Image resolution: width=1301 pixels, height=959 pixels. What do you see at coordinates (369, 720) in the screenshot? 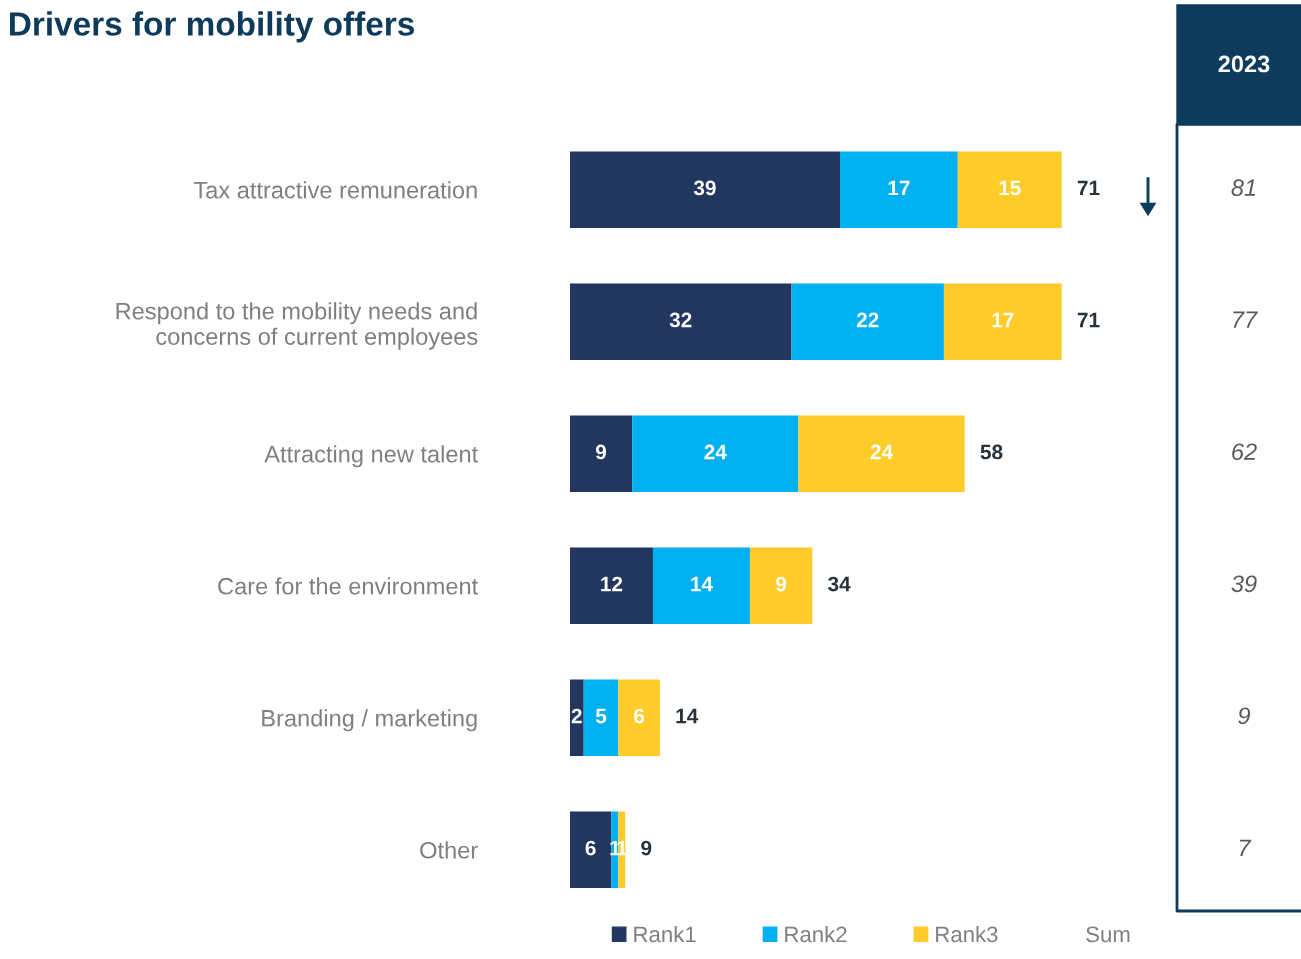
I see `y-tick-label: Branding / marketing` at bounding box center [369, 720].